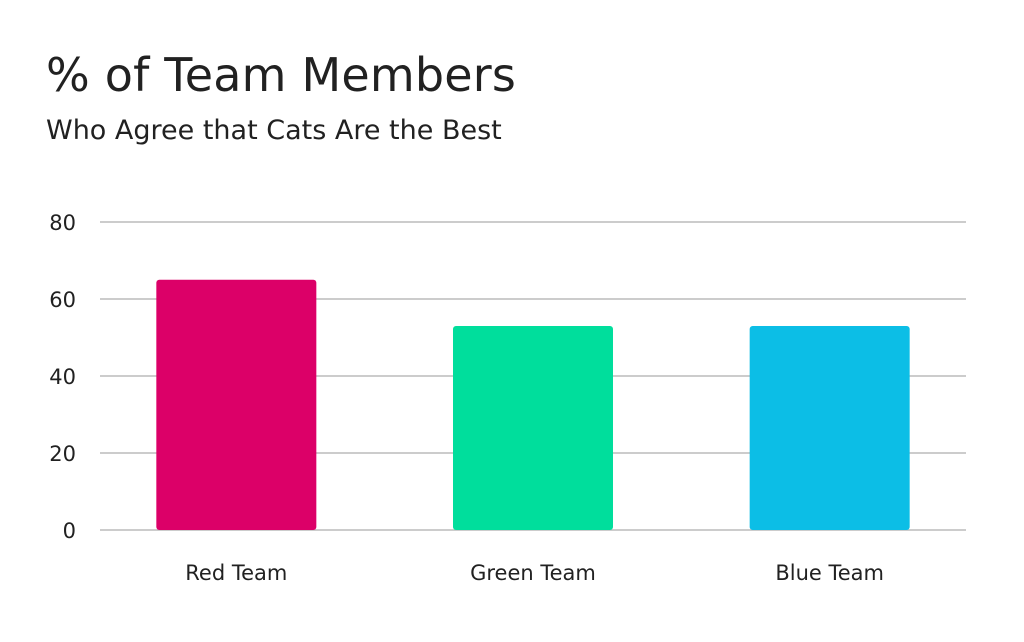 The image size is (1024, 642). Describe the element at coordinates (69, 531) in the screenshot. I see `y-tick-label: 0` at that location.